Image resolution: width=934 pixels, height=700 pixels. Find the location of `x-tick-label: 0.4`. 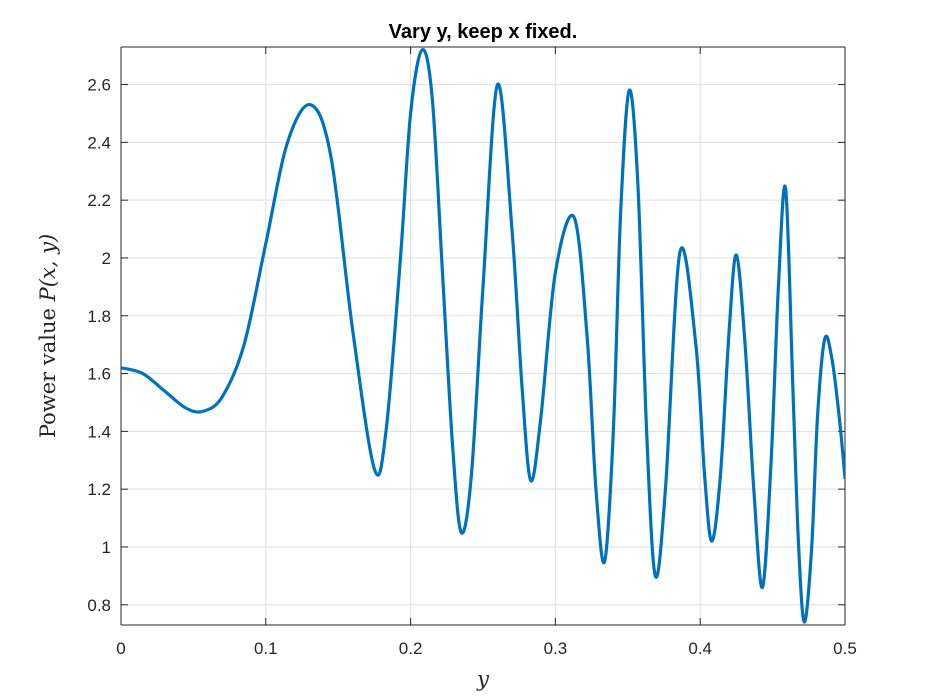

x-tick-label: 0.4 is located at coordinates (700, 648).